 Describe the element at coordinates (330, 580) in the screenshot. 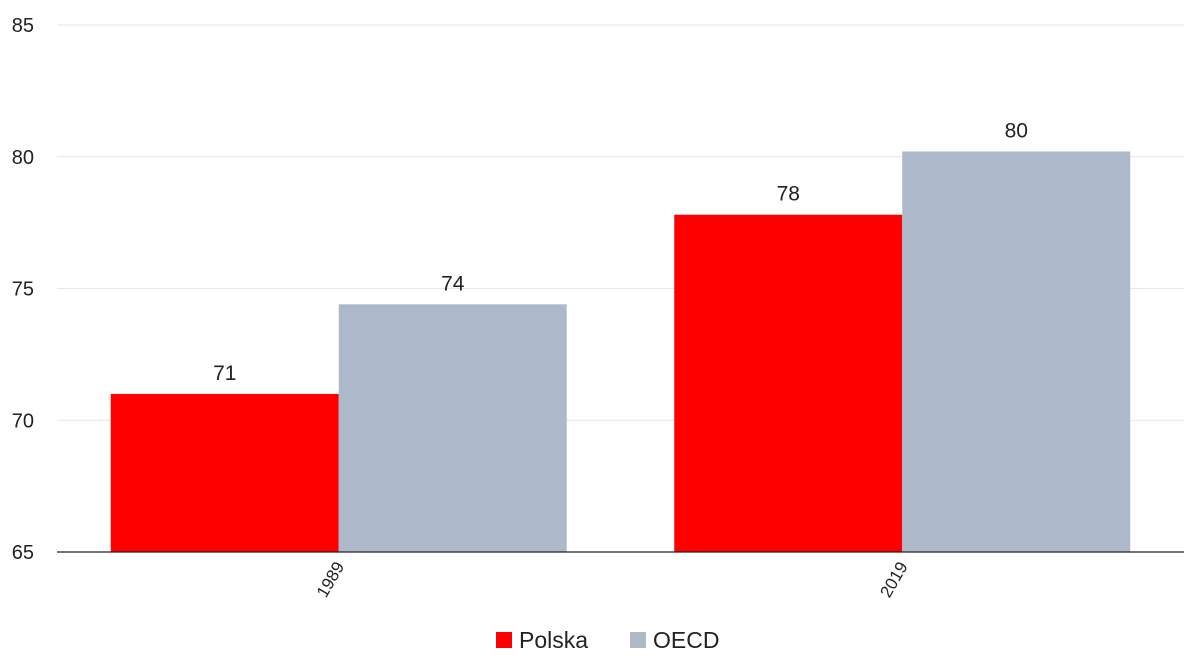

I see `x-tick-label: 1989` at that location.